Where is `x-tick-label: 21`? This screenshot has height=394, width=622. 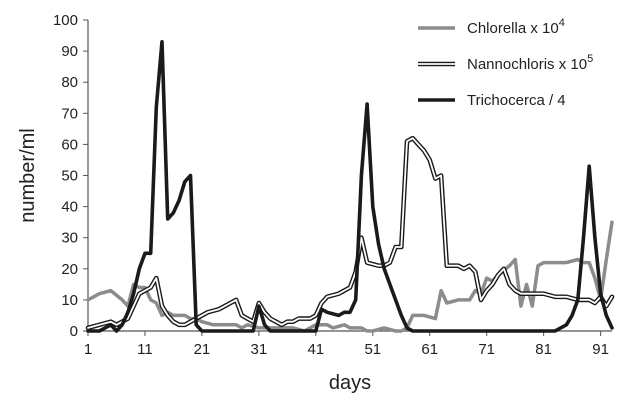
x-tick-label: 21 is located at coordinates (202, 349).